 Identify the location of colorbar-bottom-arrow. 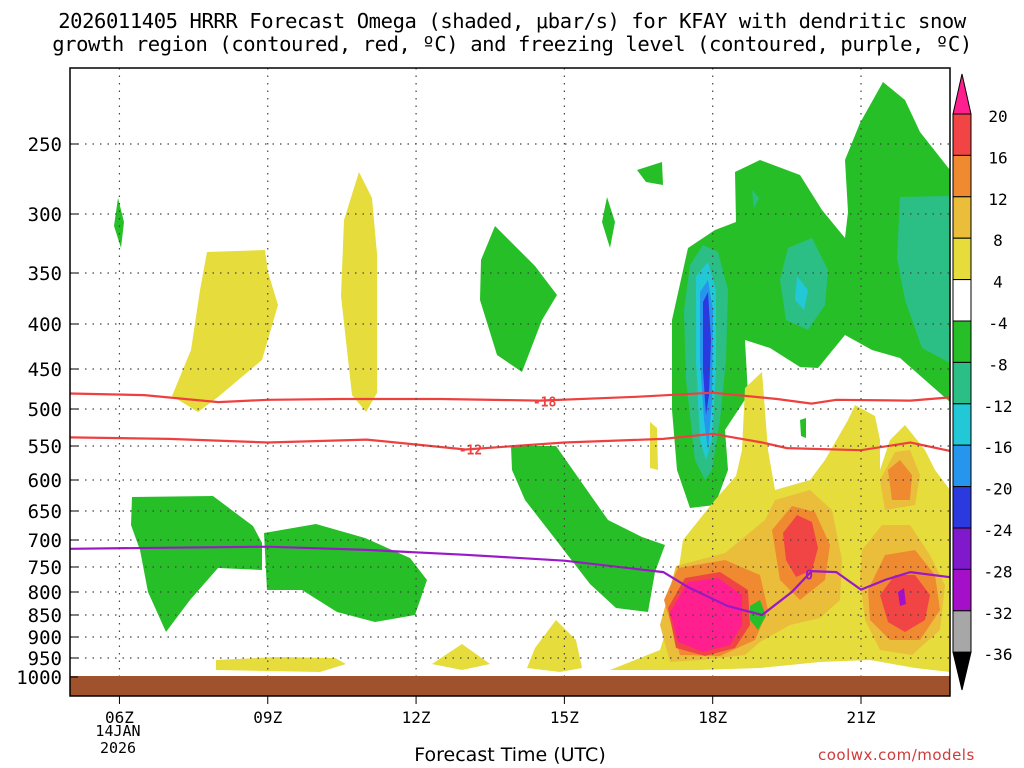
(962, 671).